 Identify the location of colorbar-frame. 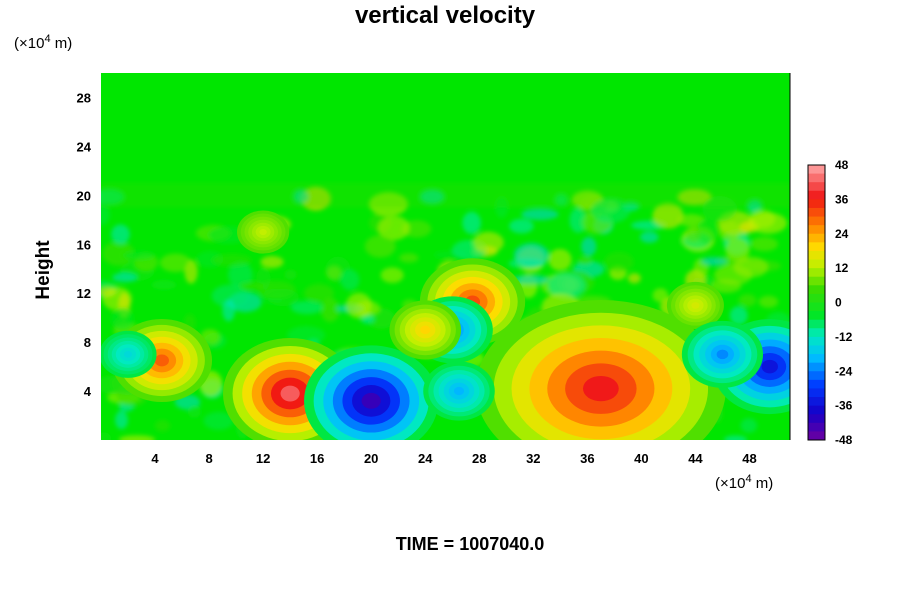
(816, 302).